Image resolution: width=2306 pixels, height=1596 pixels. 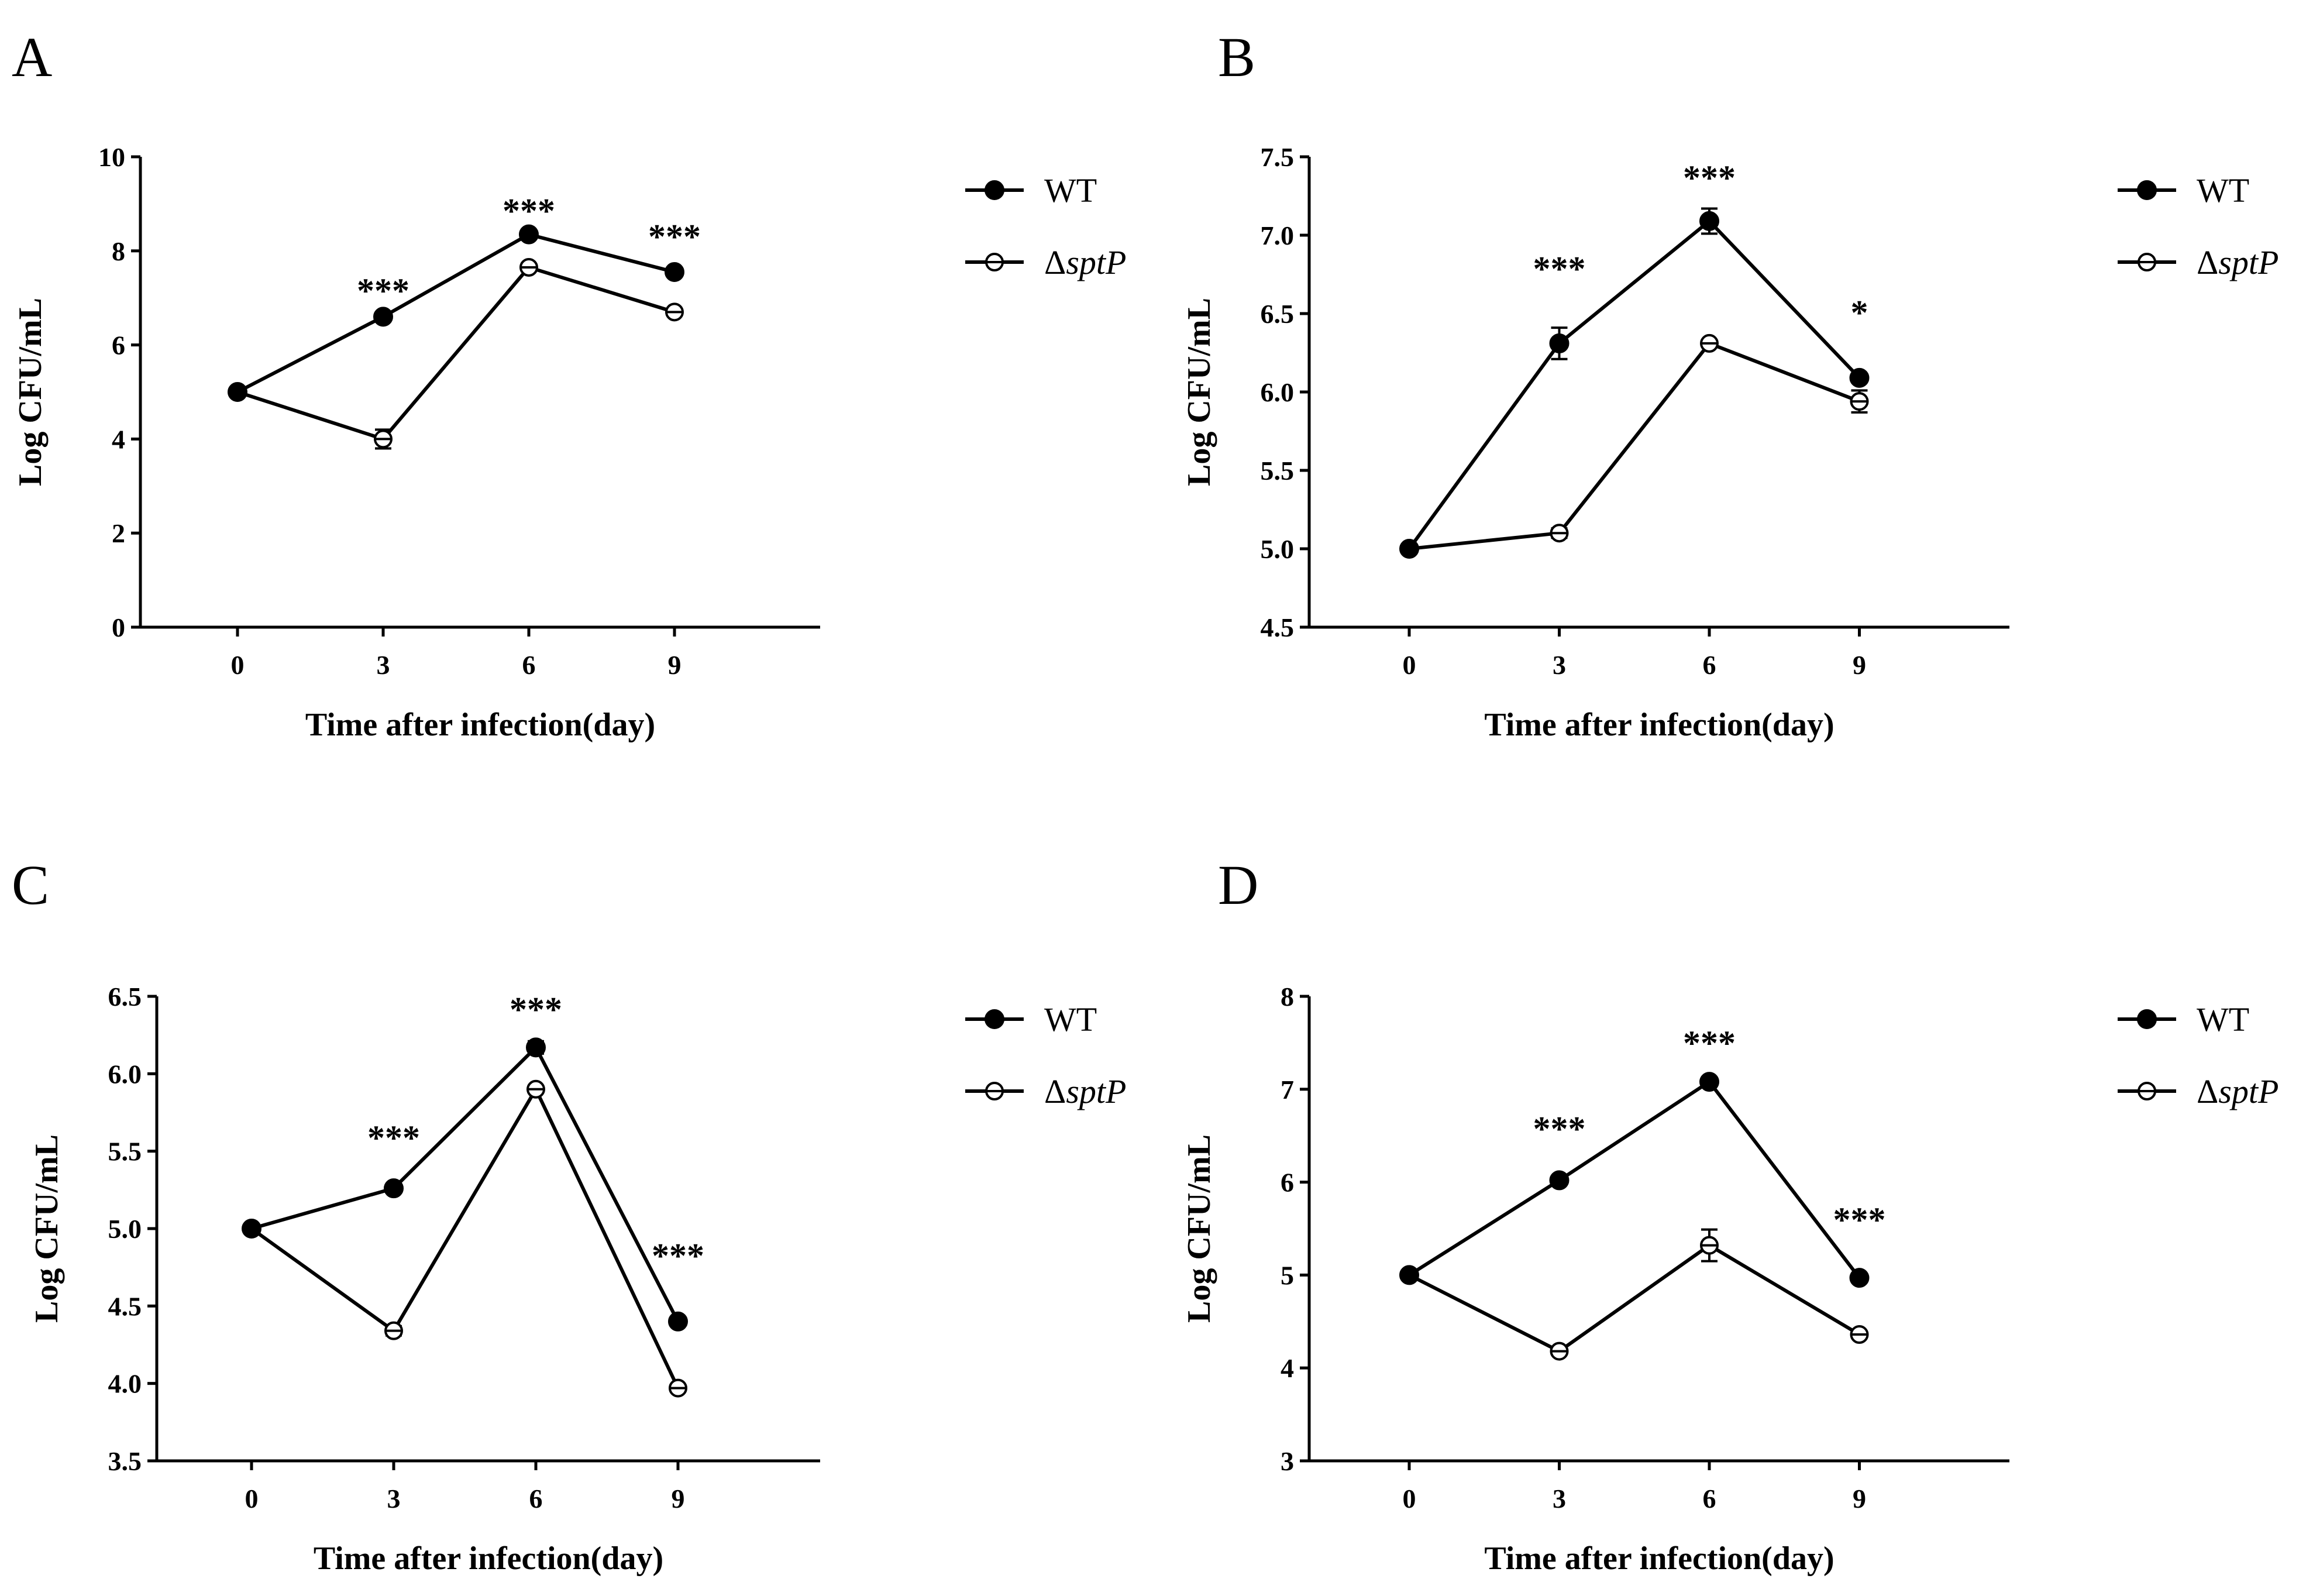 What do you see at coordinates (1238, 885) in the screenshot?
I see `panel-letter: D` at bounding box center [1238, 885].